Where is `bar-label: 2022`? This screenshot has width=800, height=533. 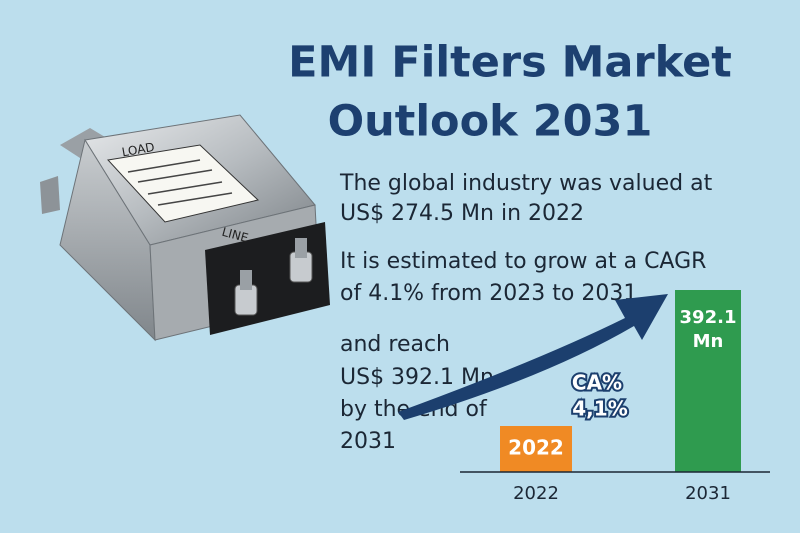
bar-label: 2022 is located at coordinates (536, 448).